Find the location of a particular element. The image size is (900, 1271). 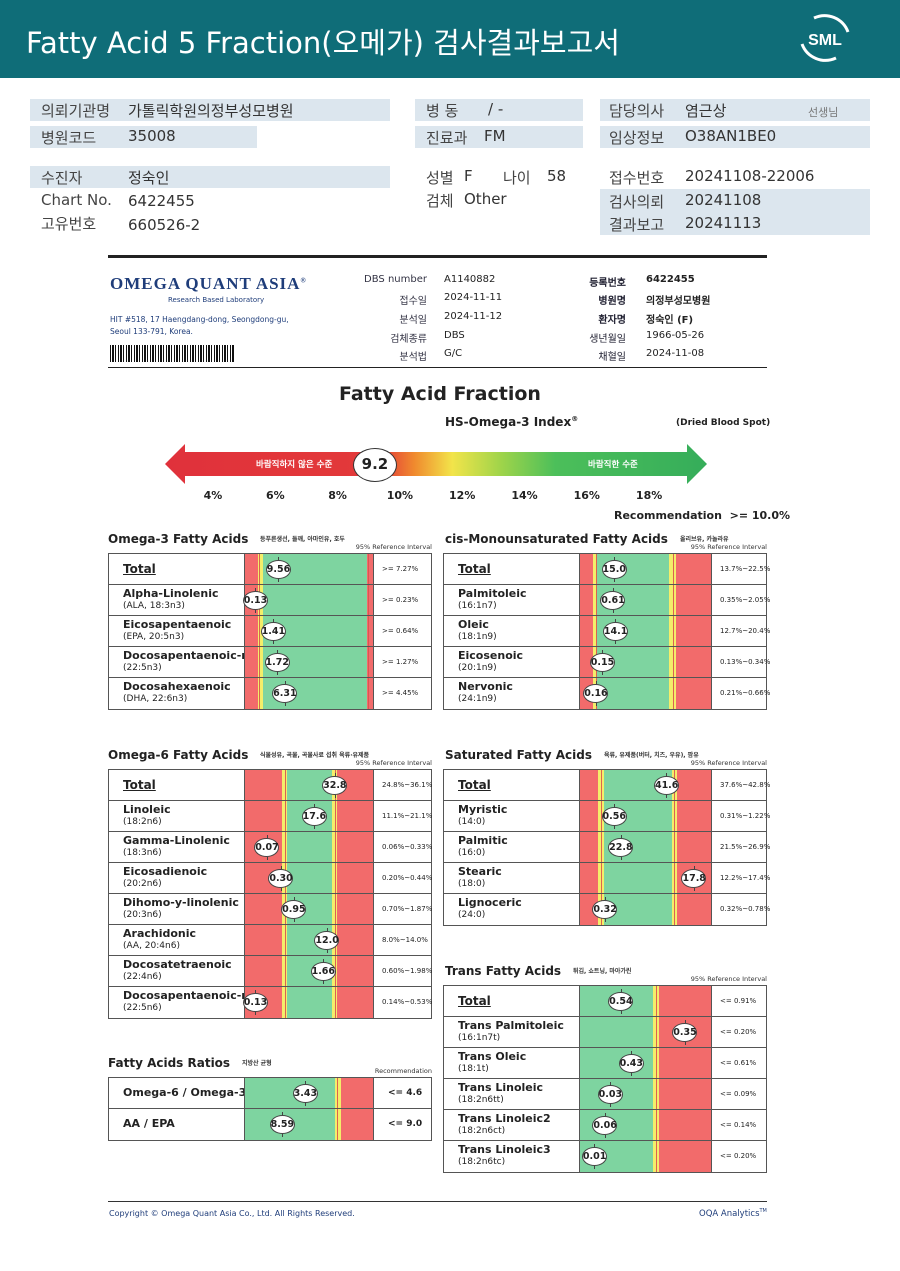

table-row: Trans Linoleic3 (18:2n6tc) 0.01 <= 0.20% is located at coordinates (605, 1156).